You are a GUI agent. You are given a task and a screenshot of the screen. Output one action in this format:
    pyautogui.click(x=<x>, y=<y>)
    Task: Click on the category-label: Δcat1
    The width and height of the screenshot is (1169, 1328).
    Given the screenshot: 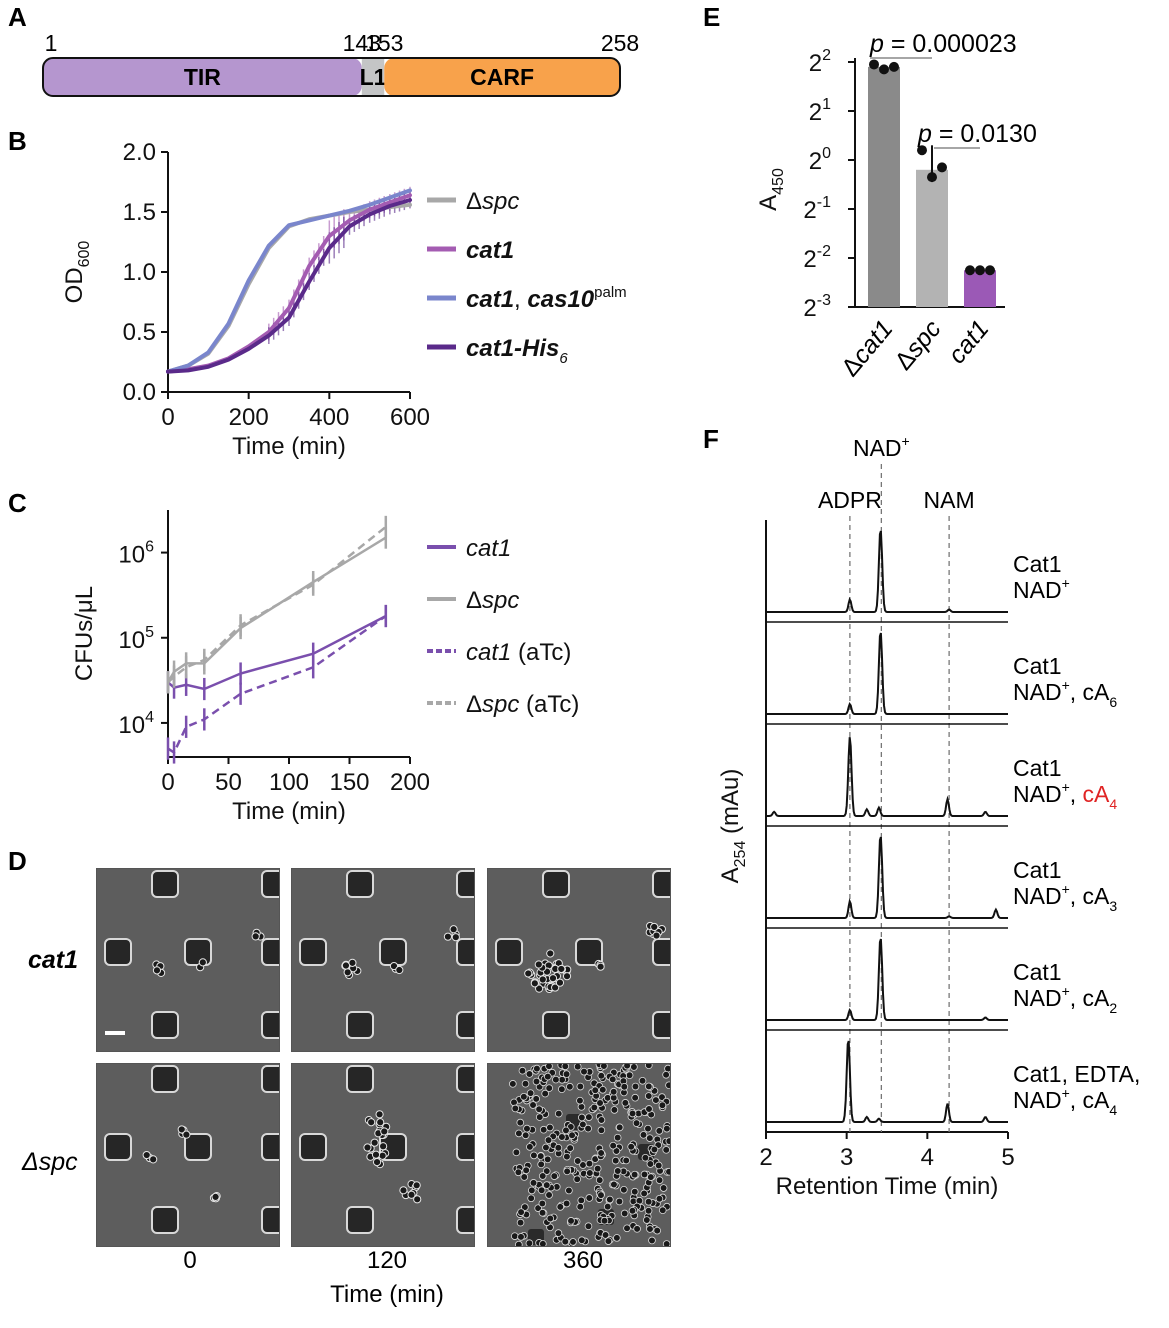 What is the action you would take?
    pyautogui.click(x=867, y=348)
    